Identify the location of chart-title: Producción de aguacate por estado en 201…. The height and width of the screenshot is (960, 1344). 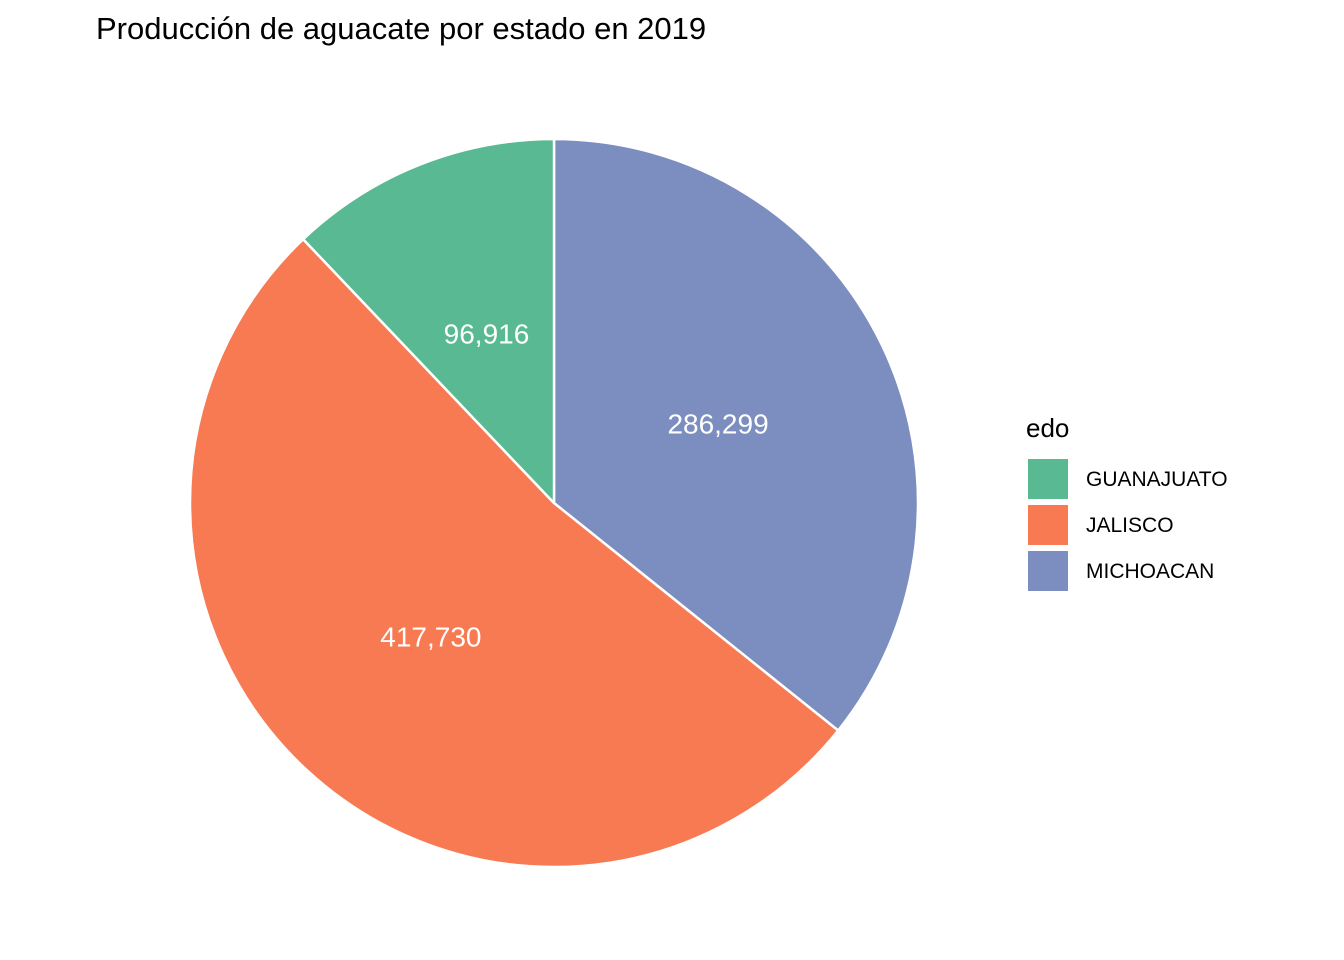
(401, 28).